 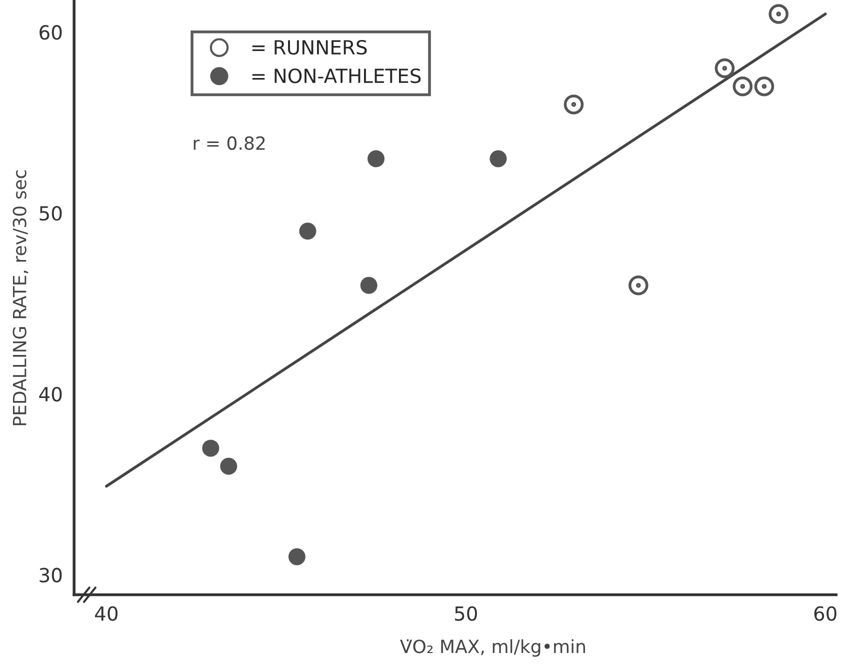 I want to click on y-tick-label: 40, so click(x=50, y=394).